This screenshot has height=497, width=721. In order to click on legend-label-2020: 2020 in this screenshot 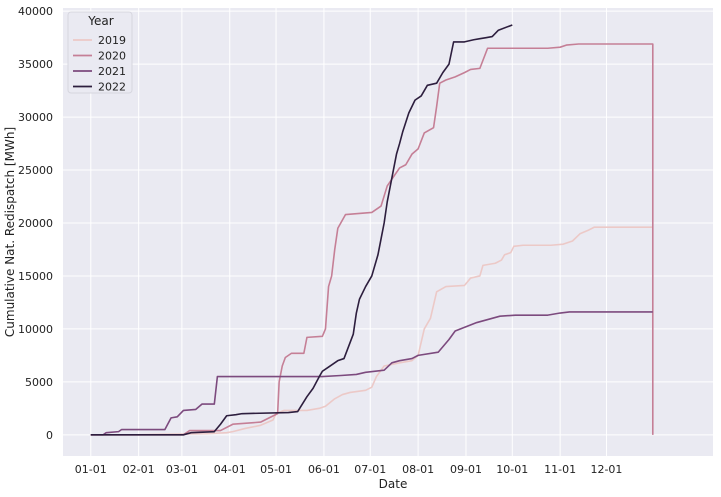, I will do `click(112, 56)`.